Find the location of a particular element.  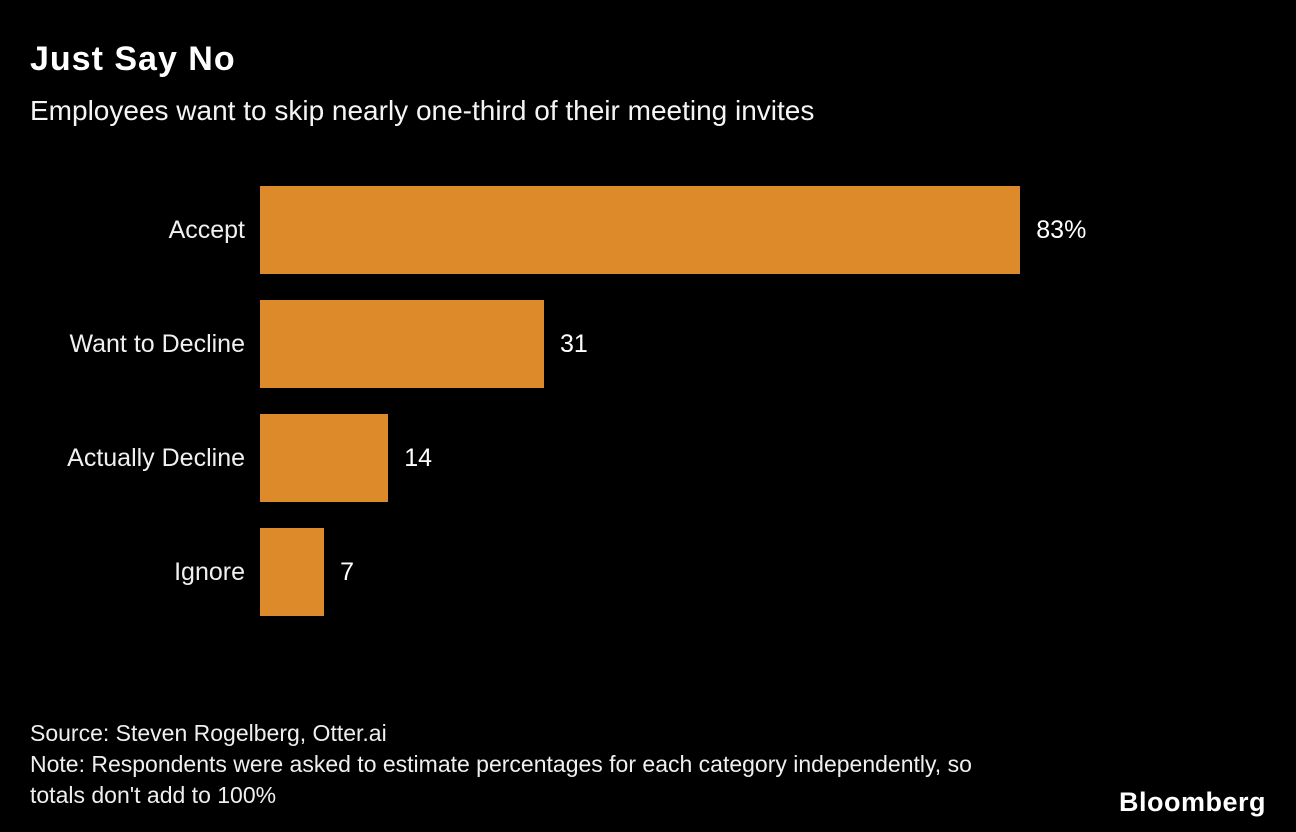

bar-label: Want to Decline is located at coordinates (157, 343).